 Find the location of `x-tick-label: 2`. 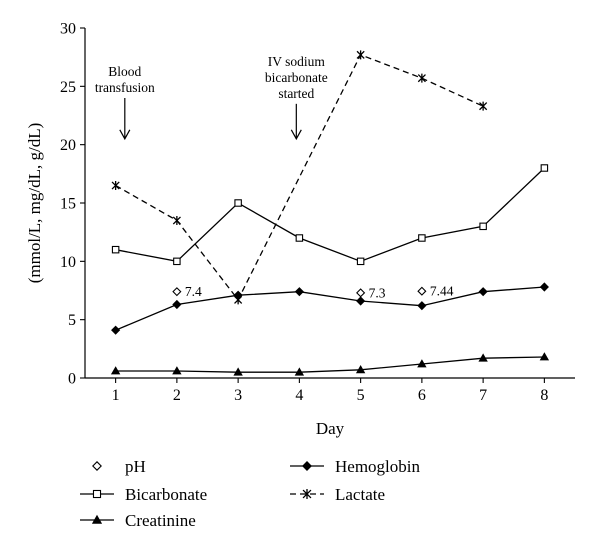

x-tick-label: 2 is located at coordinates (177, 395).